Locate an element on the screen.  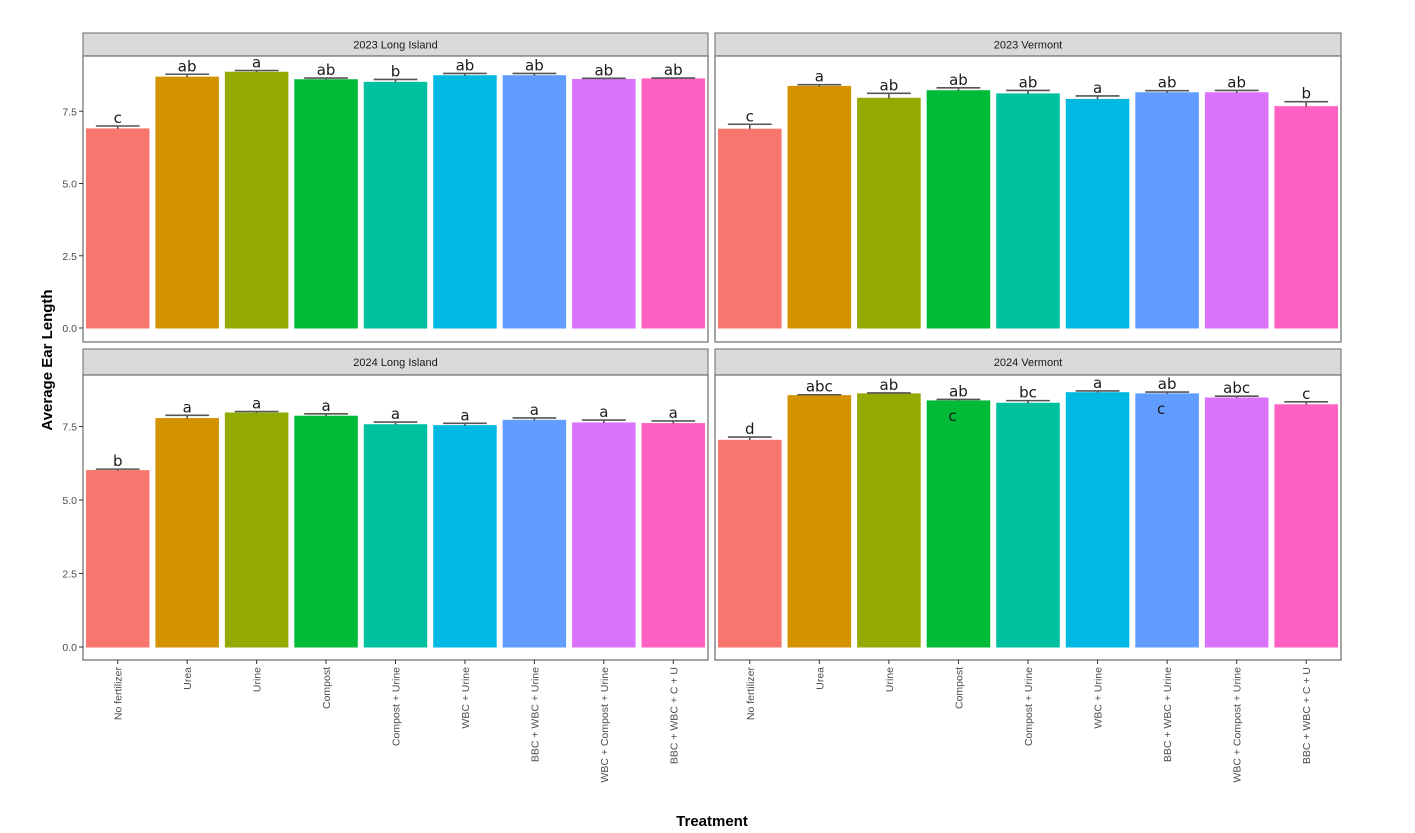
facet-strip-label: 2024 Long Island is located at coordinates (395, 363).